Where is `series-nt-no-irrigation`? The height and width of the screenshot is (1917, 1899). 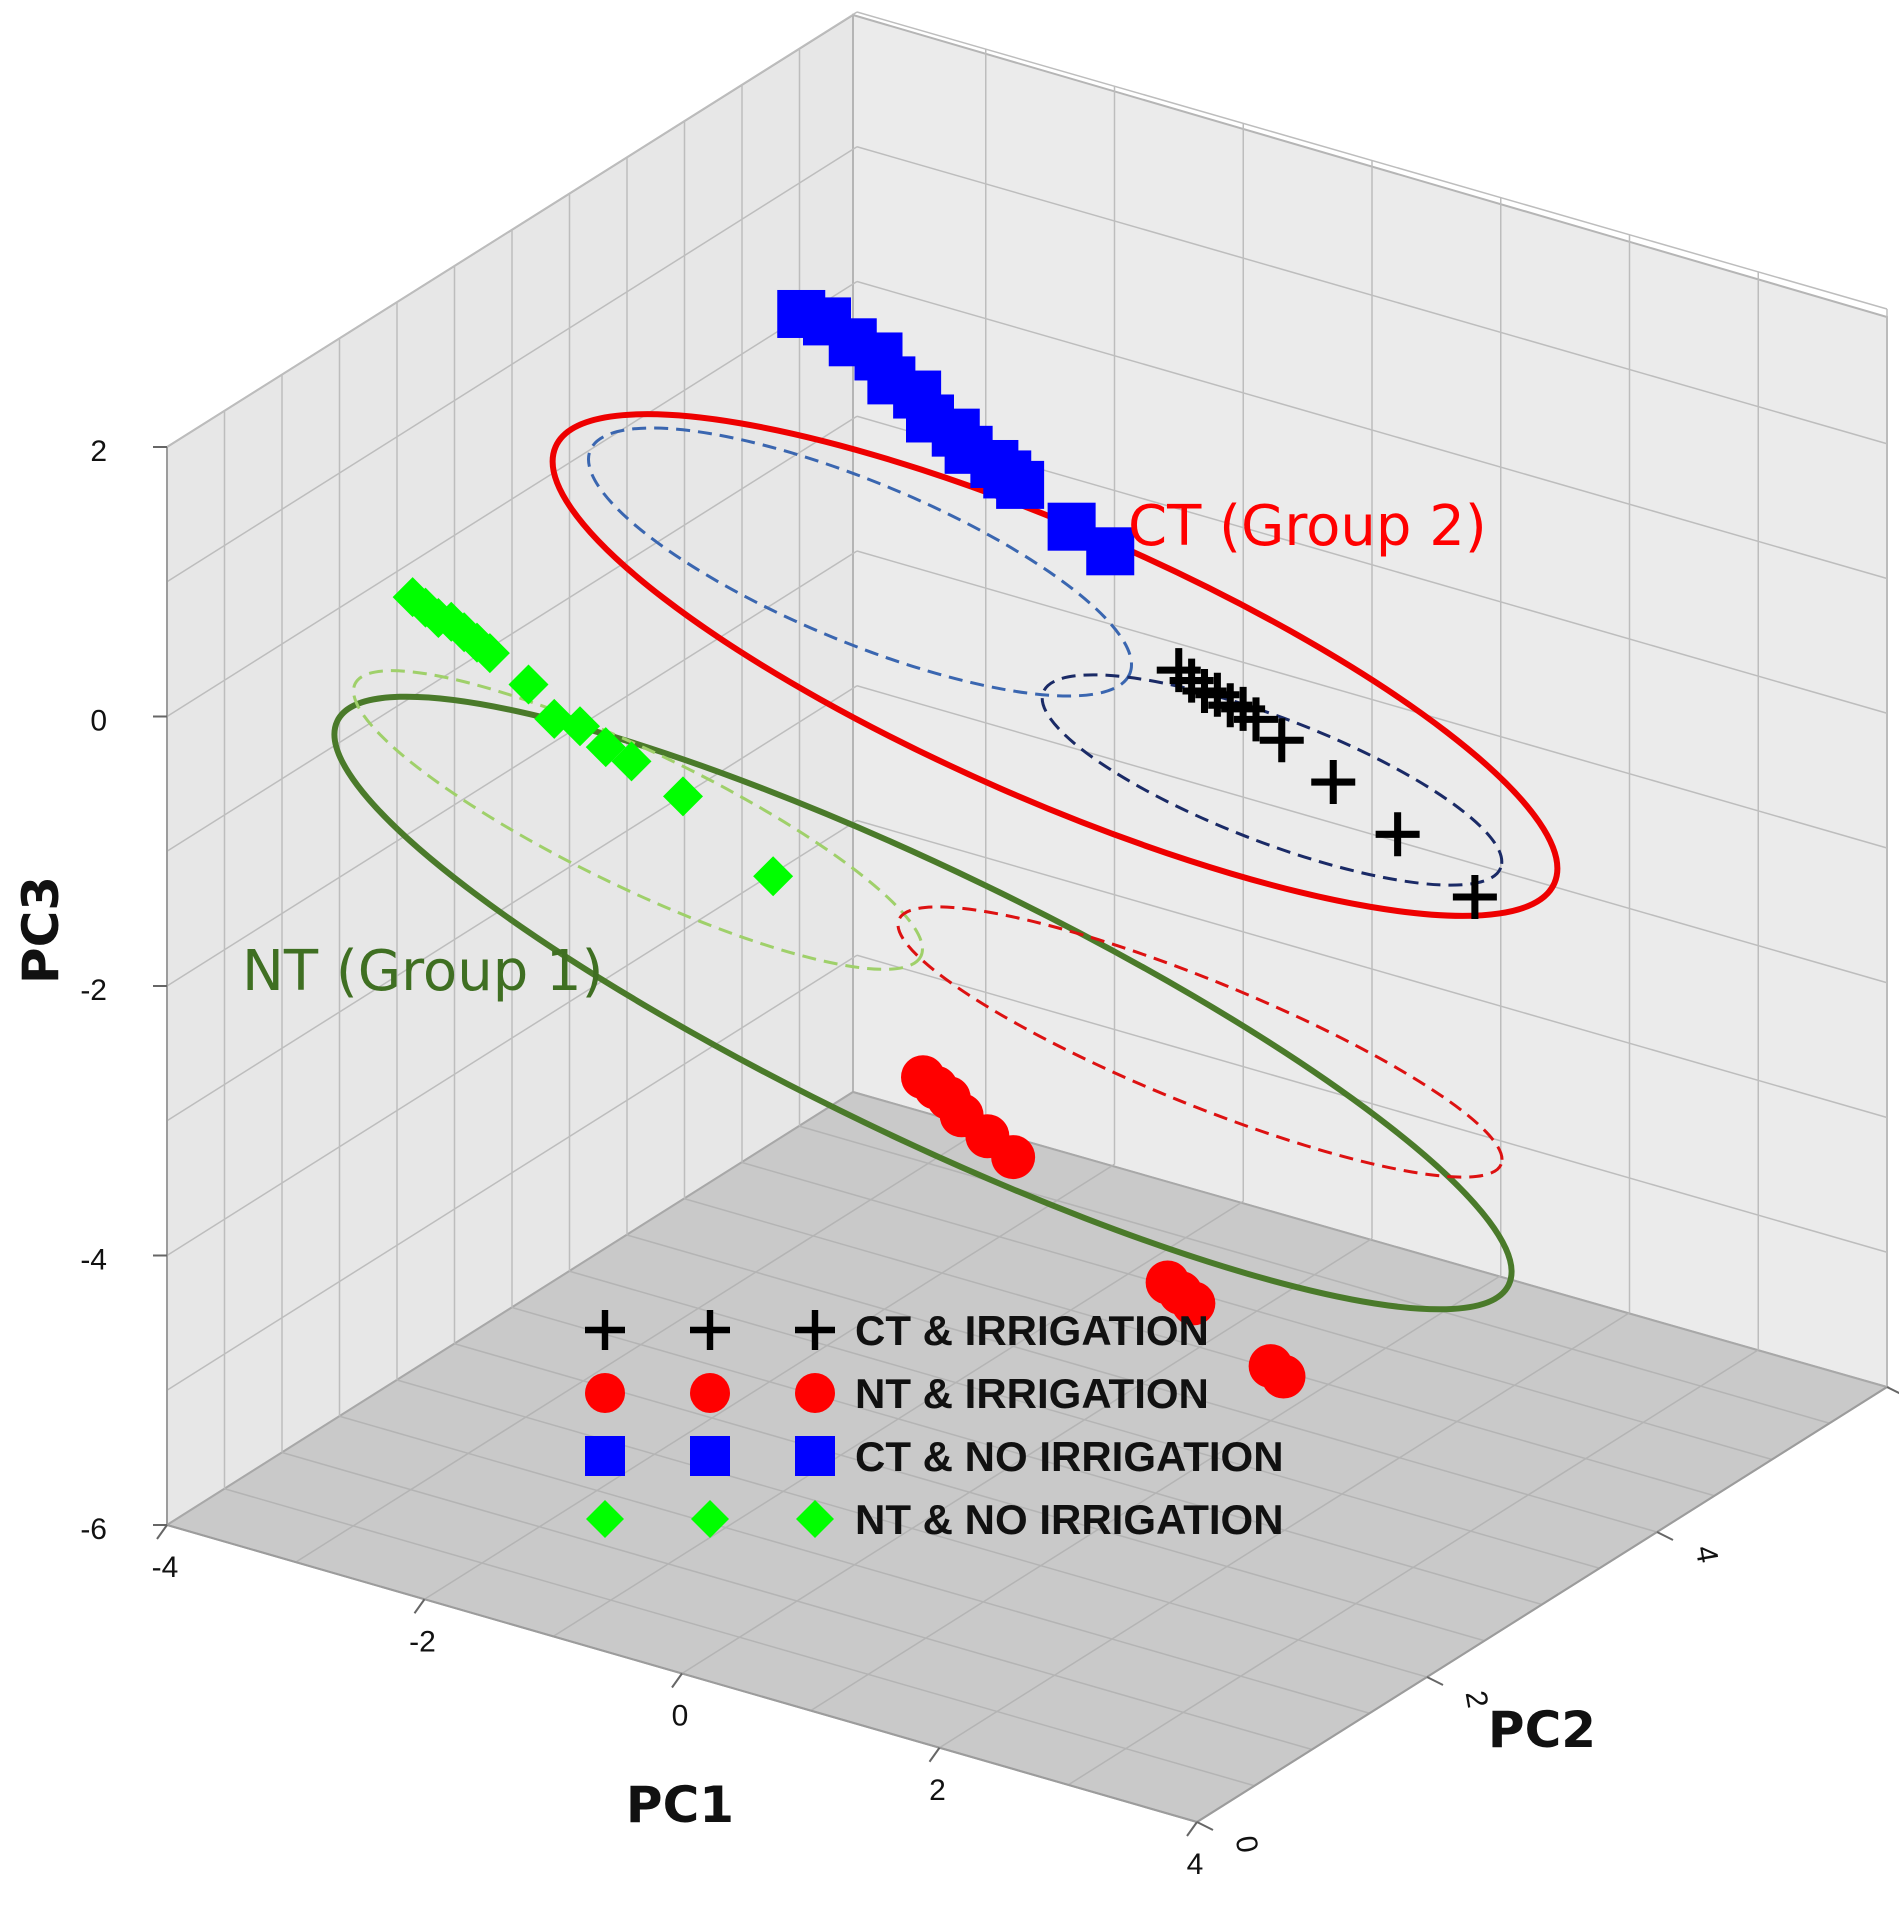
series-nt-no-irrigation is located at coordinates (593, 737).